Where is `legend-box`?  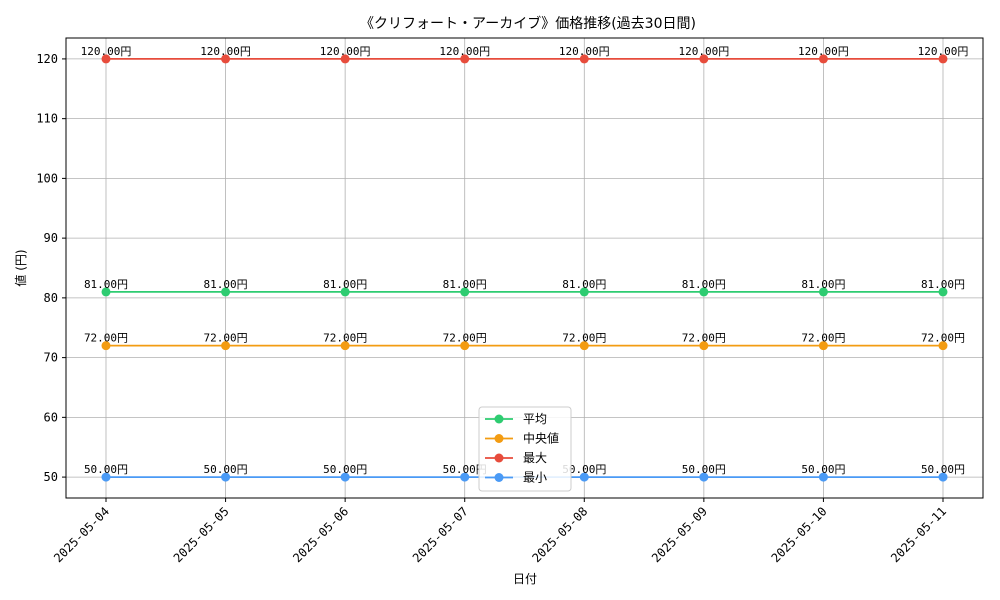 legend-box is located at coordinates (525, 449).